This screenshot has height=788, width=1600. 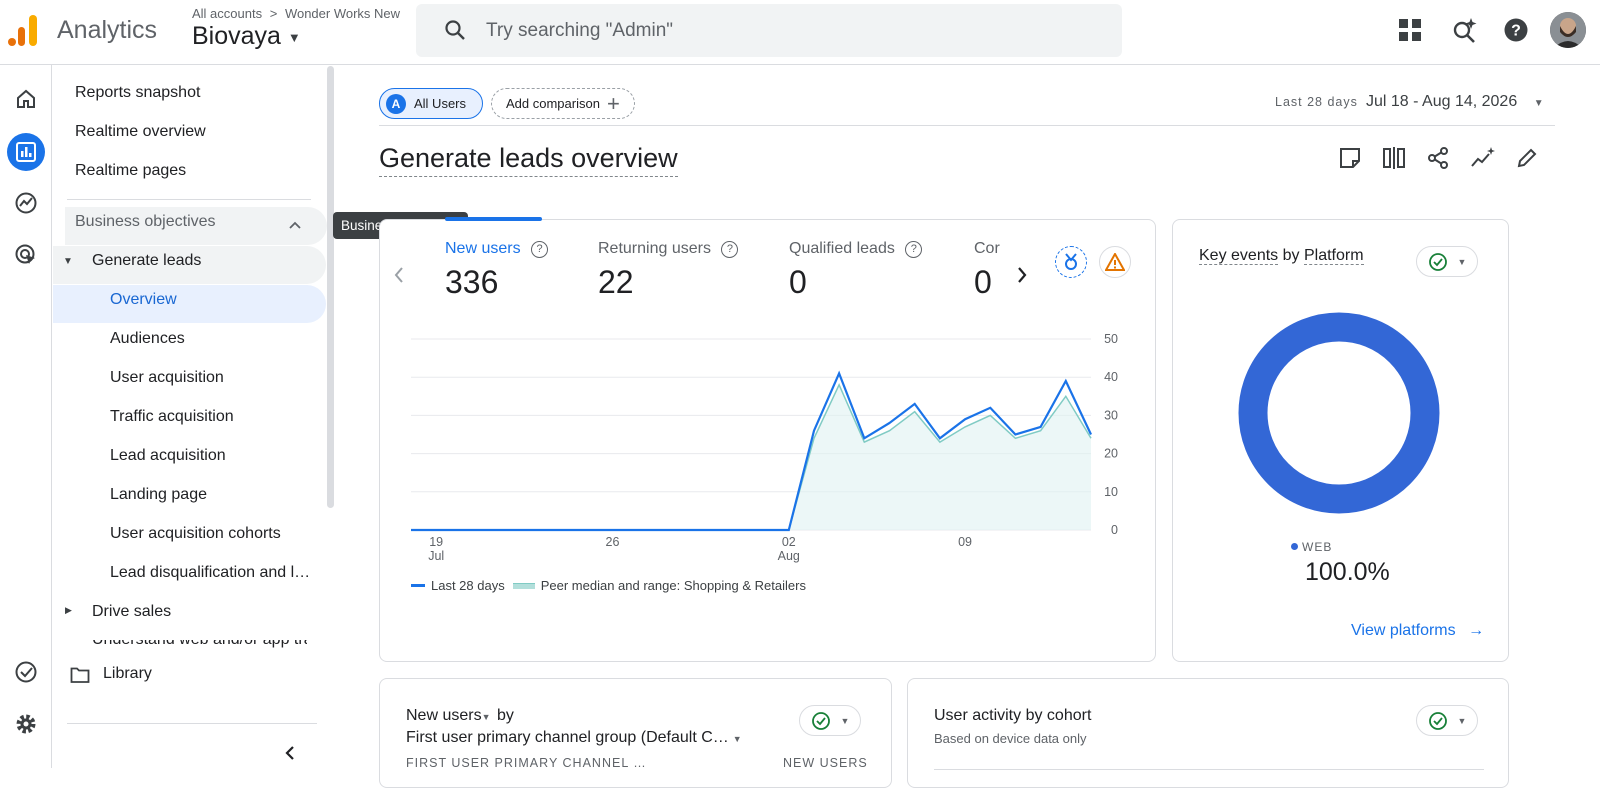 What do you see at coordinates (1114, 530) in the screenshot?
I see `y-tick-label: 0` at bounding box center [1114, 530].